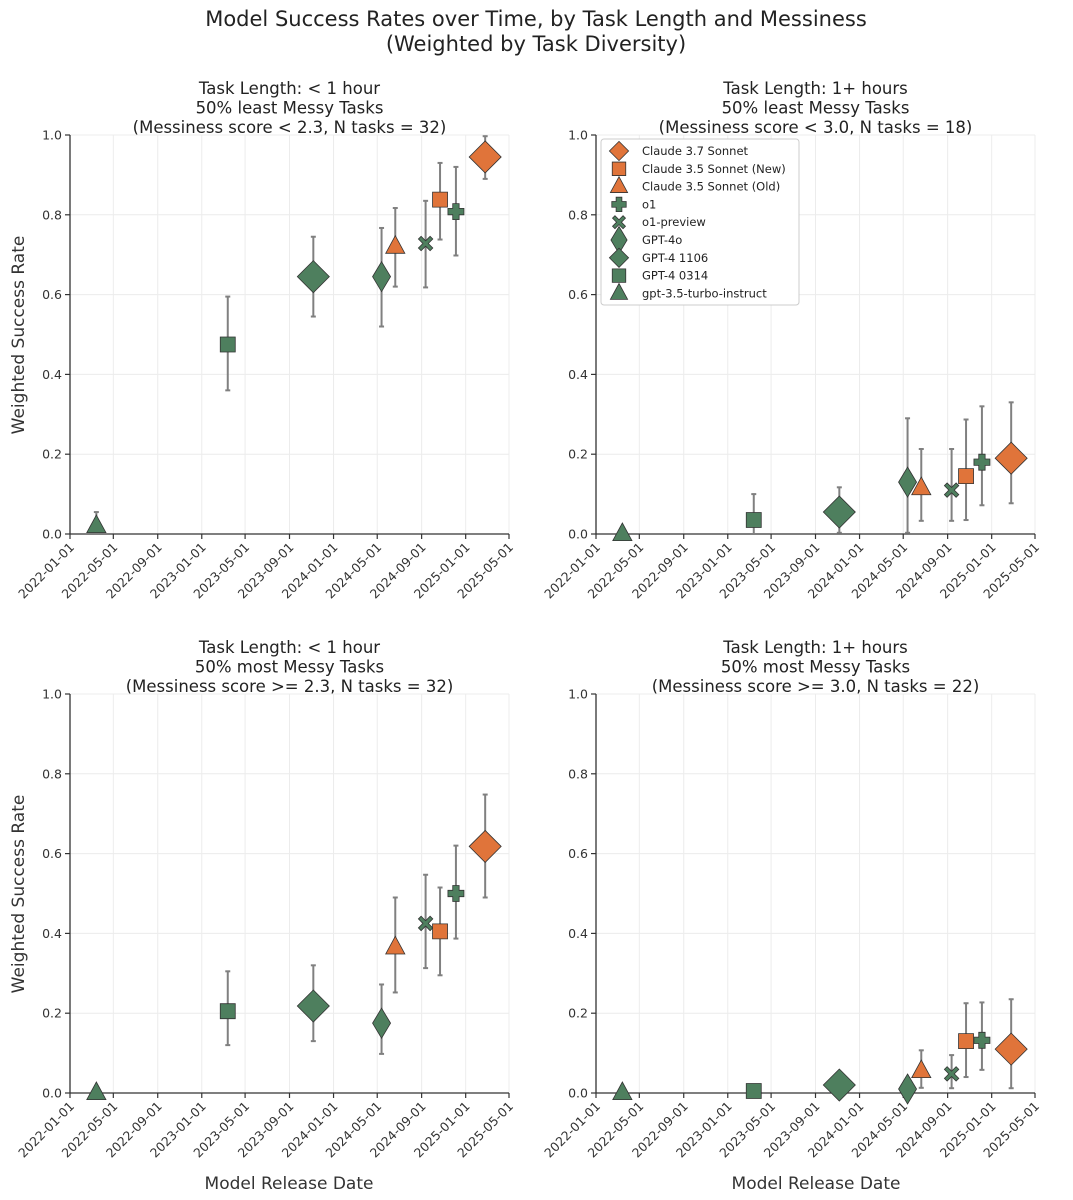 This screenshot has height=1200, width=1073. Describe the element at coordinates (290, 127) in the screenshot. I see `subplot-title-line: (Messiness score < 2.3, N tasks = 32)` at that location.